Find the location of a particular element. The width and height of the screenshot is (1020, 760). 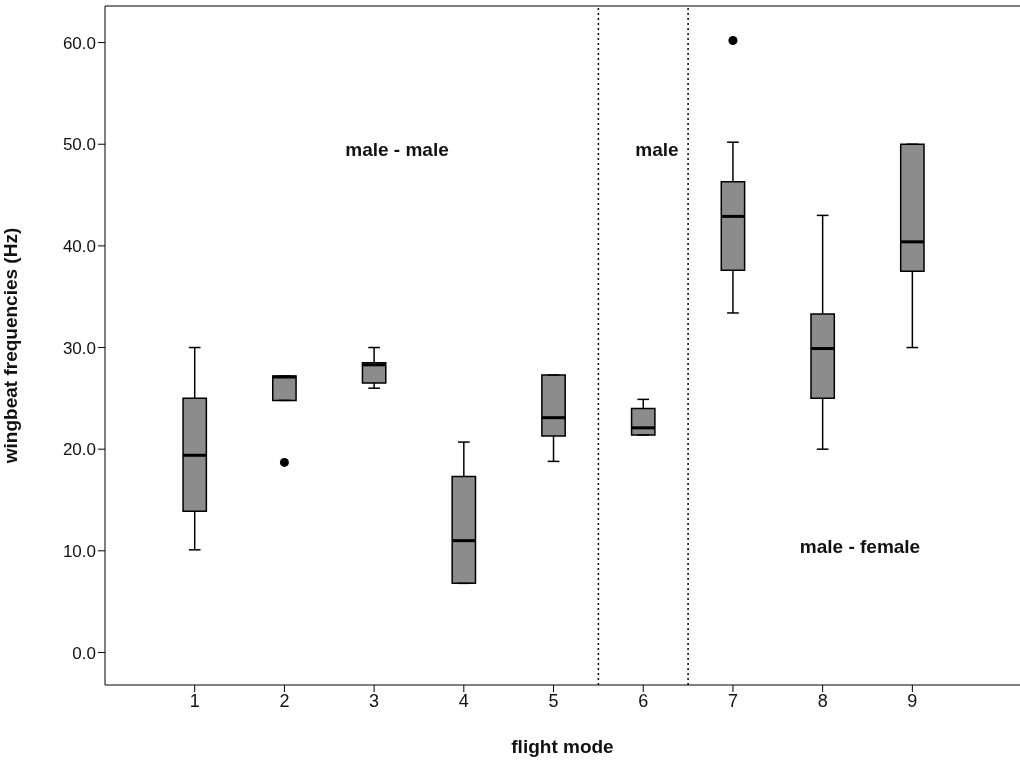

annotation: male - male is located at coordinates (397, 150).